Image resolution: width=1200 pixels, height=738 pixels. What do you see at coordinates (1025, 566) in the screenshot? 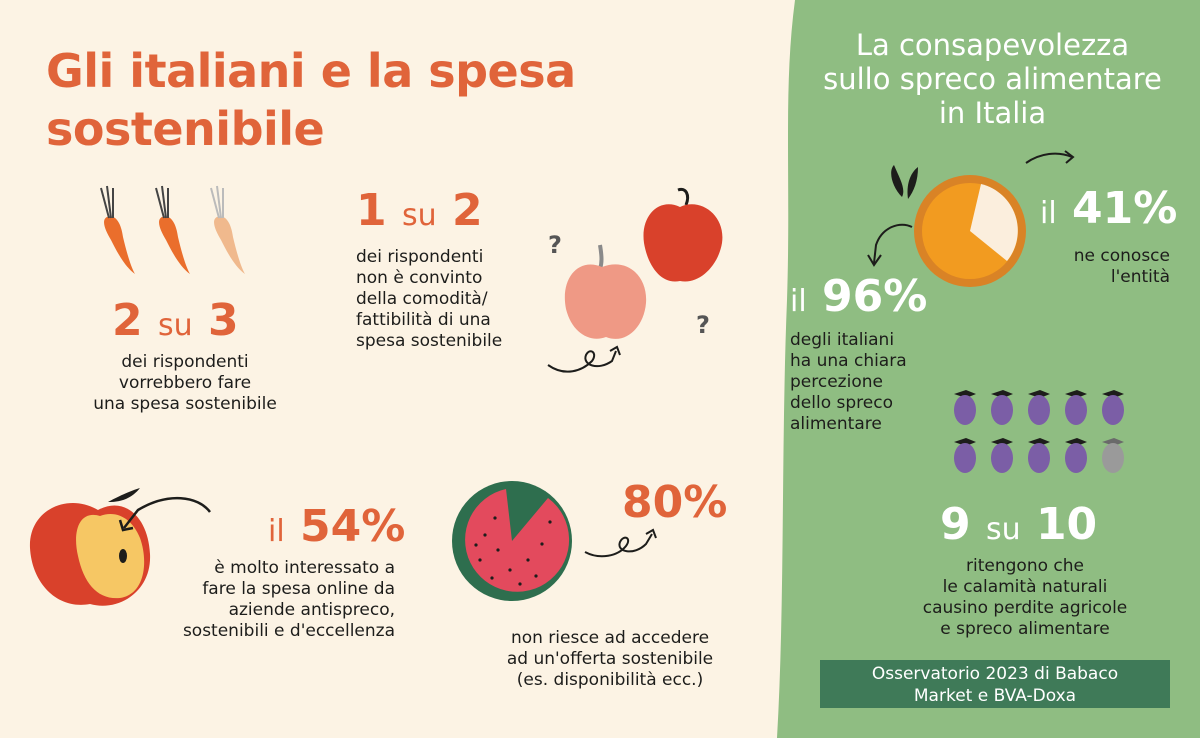
I see `stat910-line: ritengono che` at bounding box center [1025, 566].